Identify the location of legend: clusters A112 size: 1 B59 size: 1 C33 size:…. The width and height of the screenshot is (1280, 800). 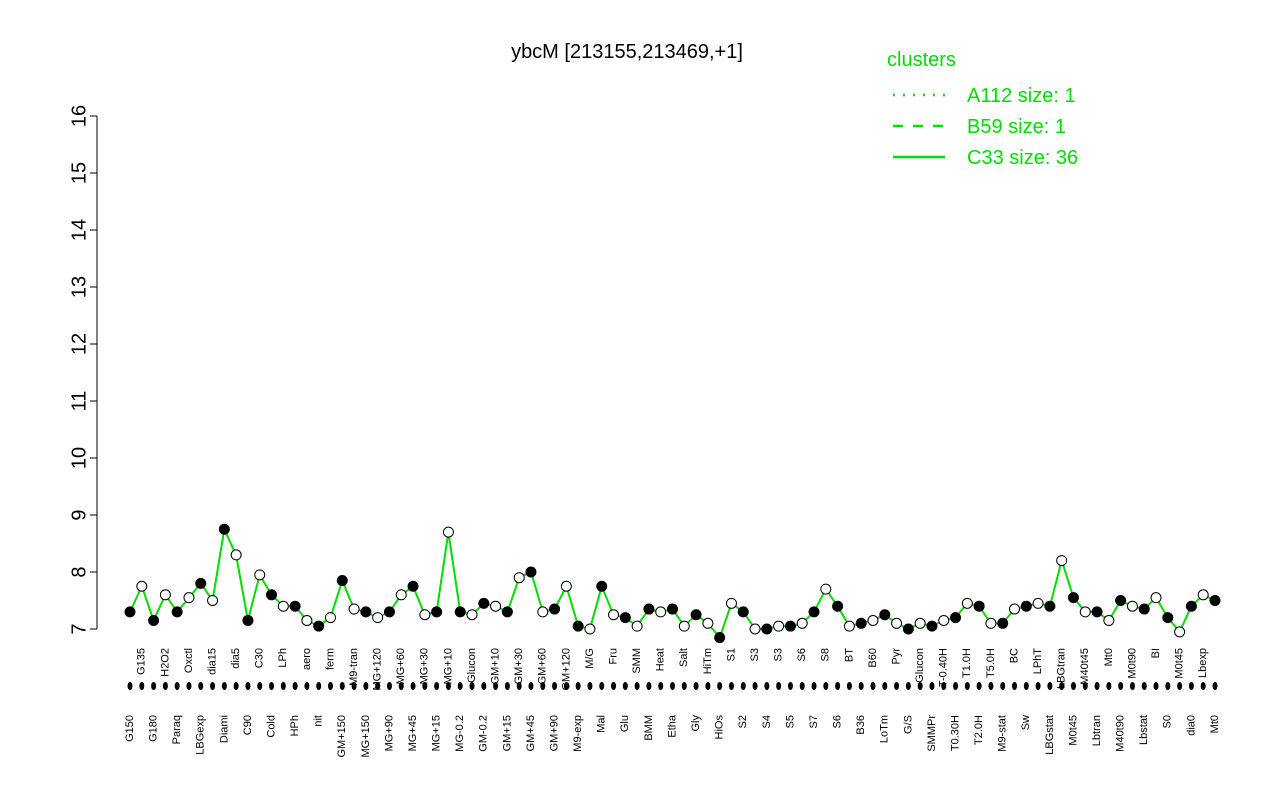
(982, 109).